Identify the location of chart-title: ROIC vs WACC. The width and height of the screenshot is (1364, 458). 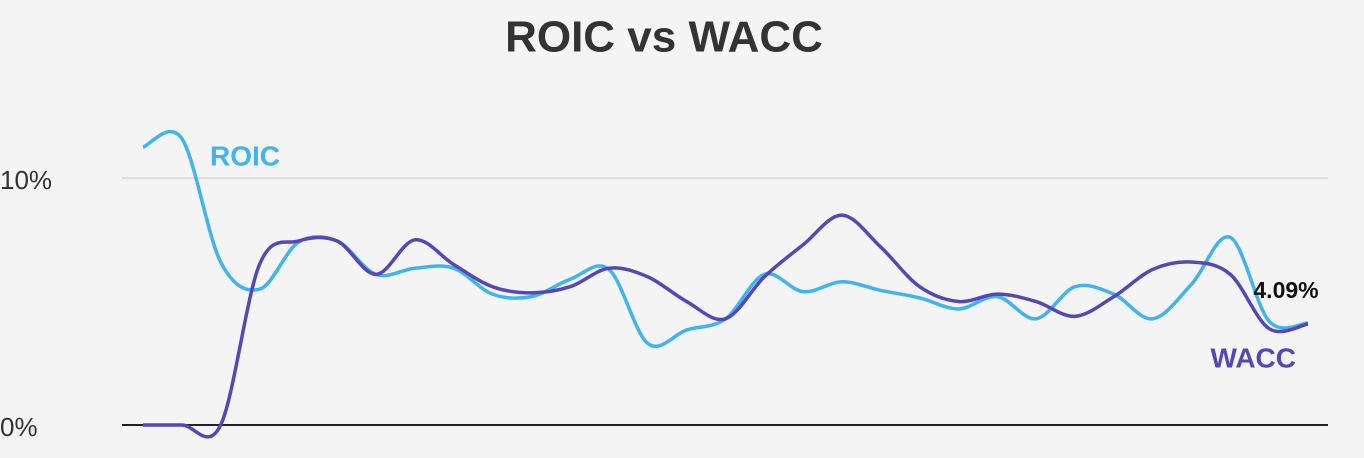
(664, 37).